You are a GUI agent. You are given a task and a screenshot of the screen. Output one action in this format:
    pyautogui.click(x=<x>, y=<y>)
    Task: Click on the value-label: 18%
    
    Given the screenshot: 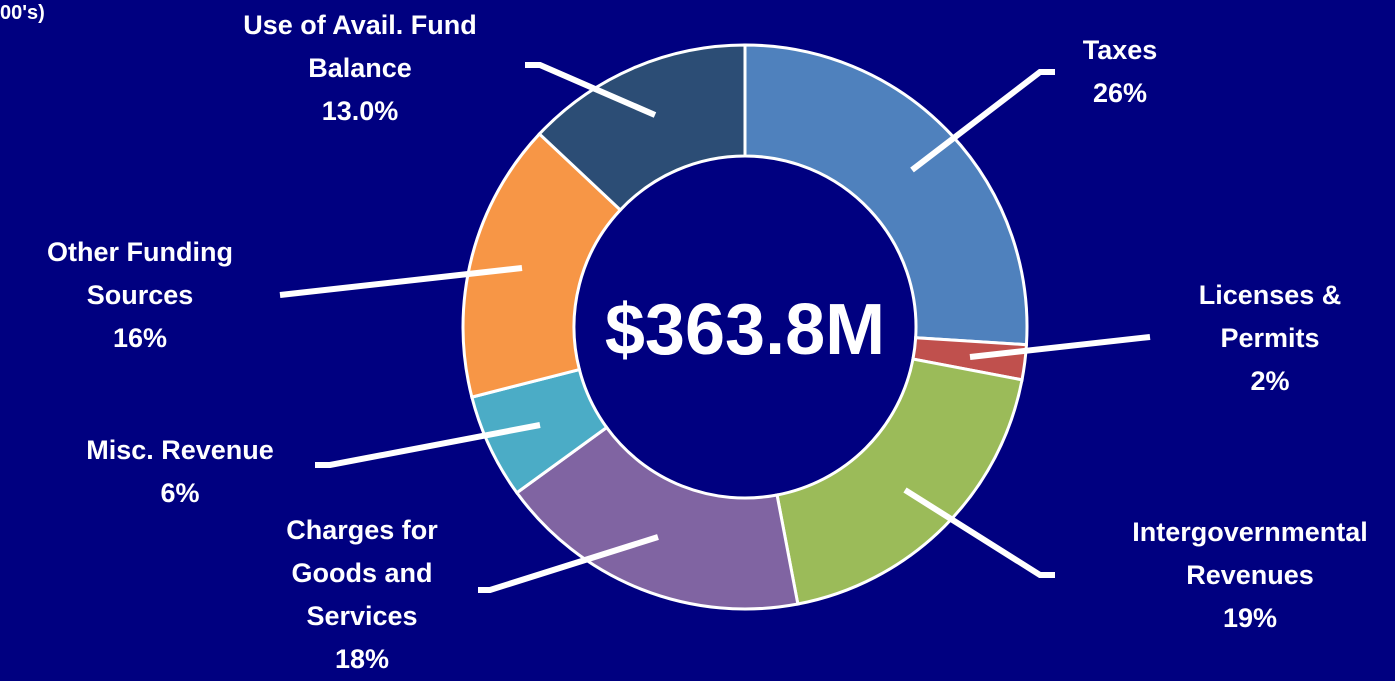 What is the action you would take?
    pyautogui.click(x=362, y=659)
    